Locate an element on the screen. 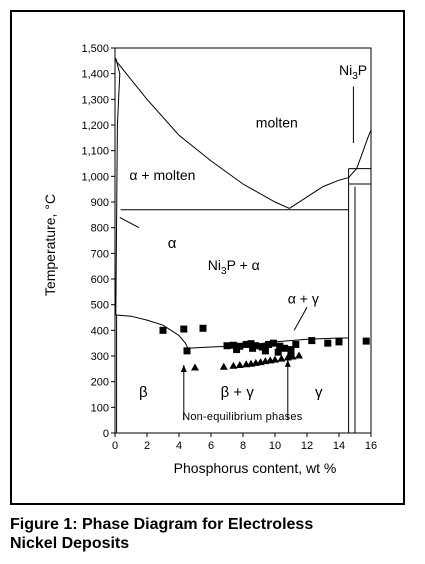  liquidus-left is located at coordinates (202, 134).